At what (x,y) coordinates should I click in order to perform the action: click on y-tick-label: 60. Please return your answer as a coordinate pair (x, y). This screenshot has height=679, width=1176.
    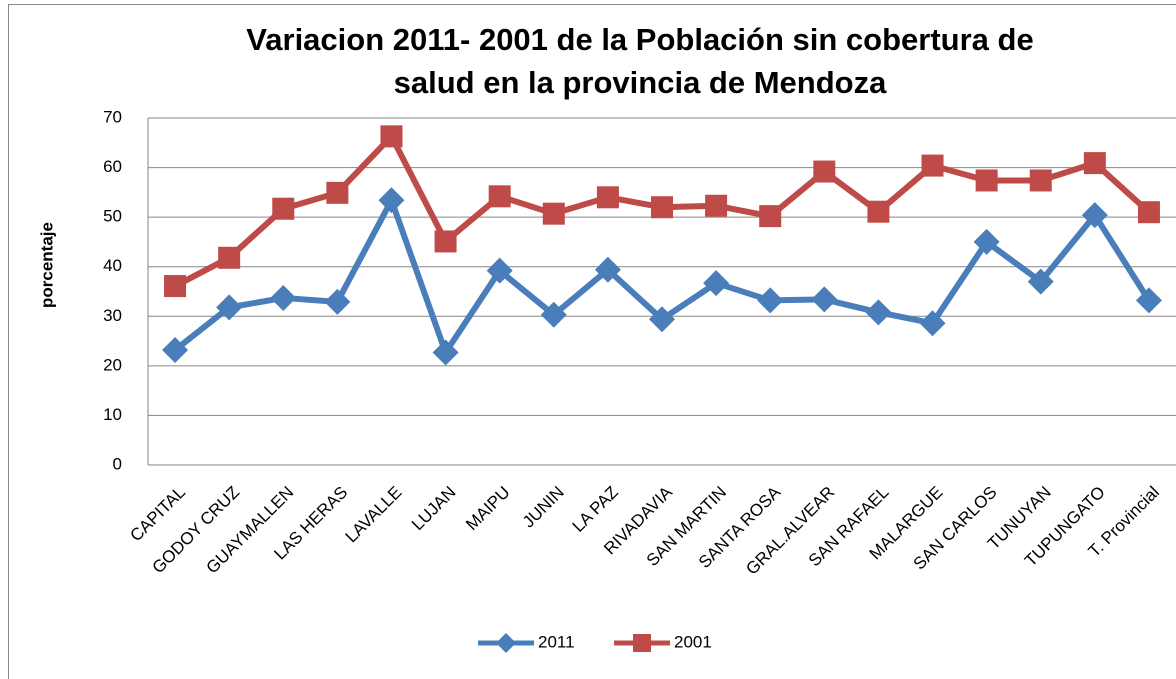
    Looking at the image, I should click on (112, 166).